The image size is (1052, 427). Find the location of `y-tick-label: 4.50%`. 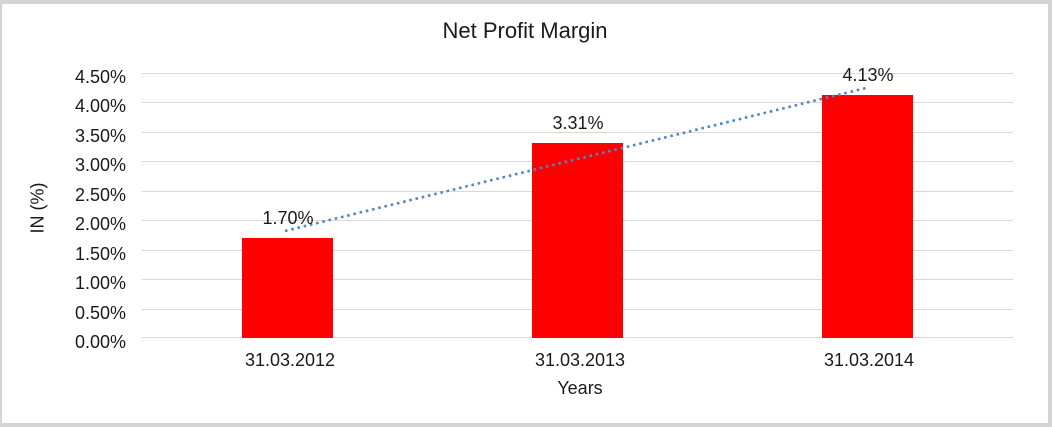

y-tick-label: 4.50% is located at coordinates (100, 77).